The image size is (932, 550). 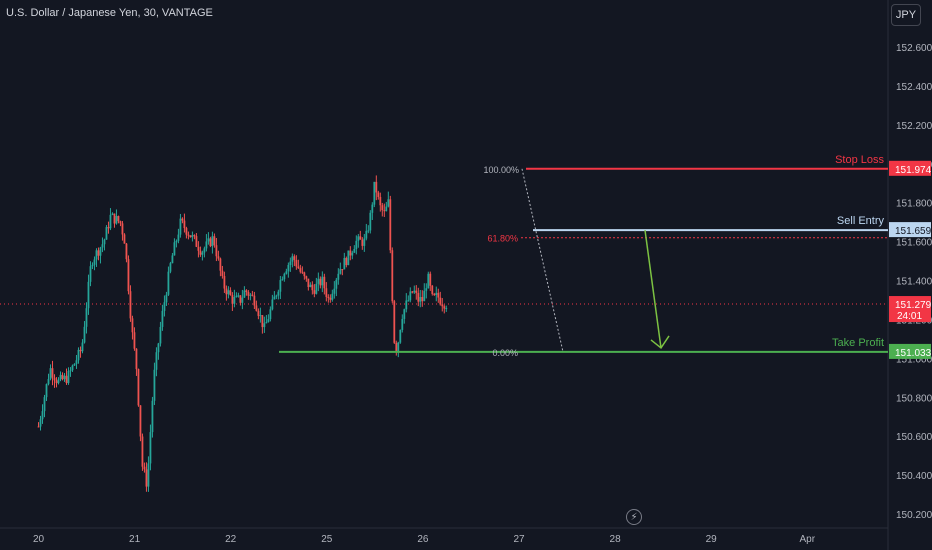 I want to click on y-tick-label: 150.200, so click(x=914, y=515).